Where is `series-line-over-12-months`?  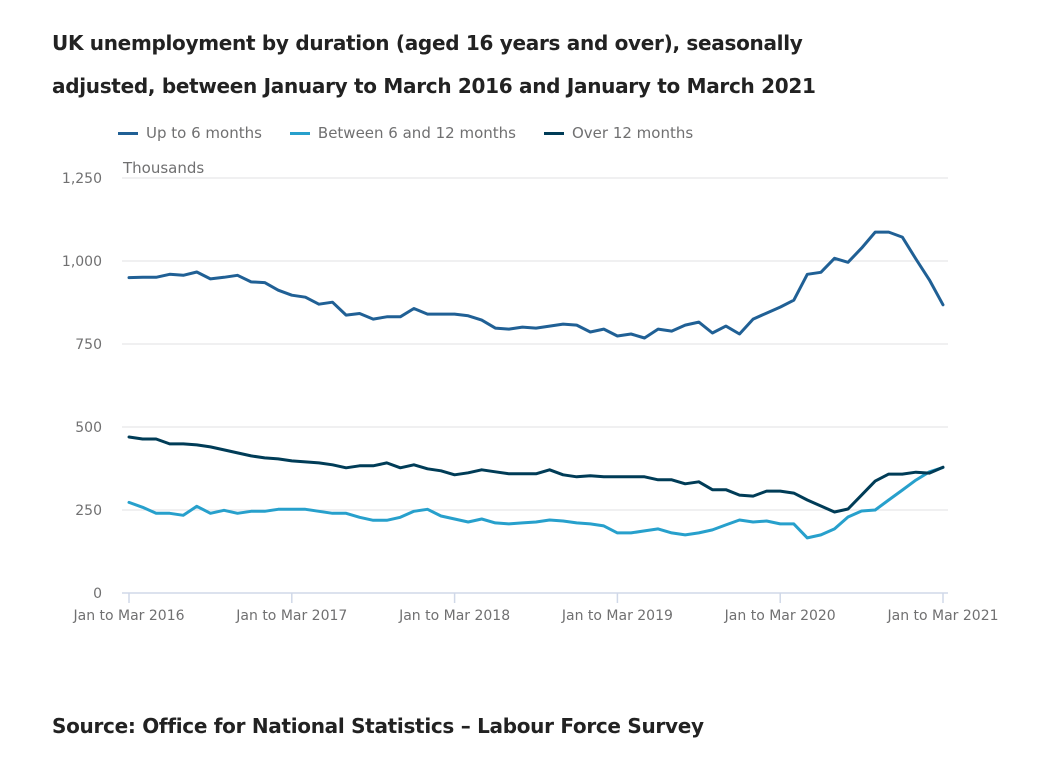 series-line-over-12-months is located at coordinates (536, 474).